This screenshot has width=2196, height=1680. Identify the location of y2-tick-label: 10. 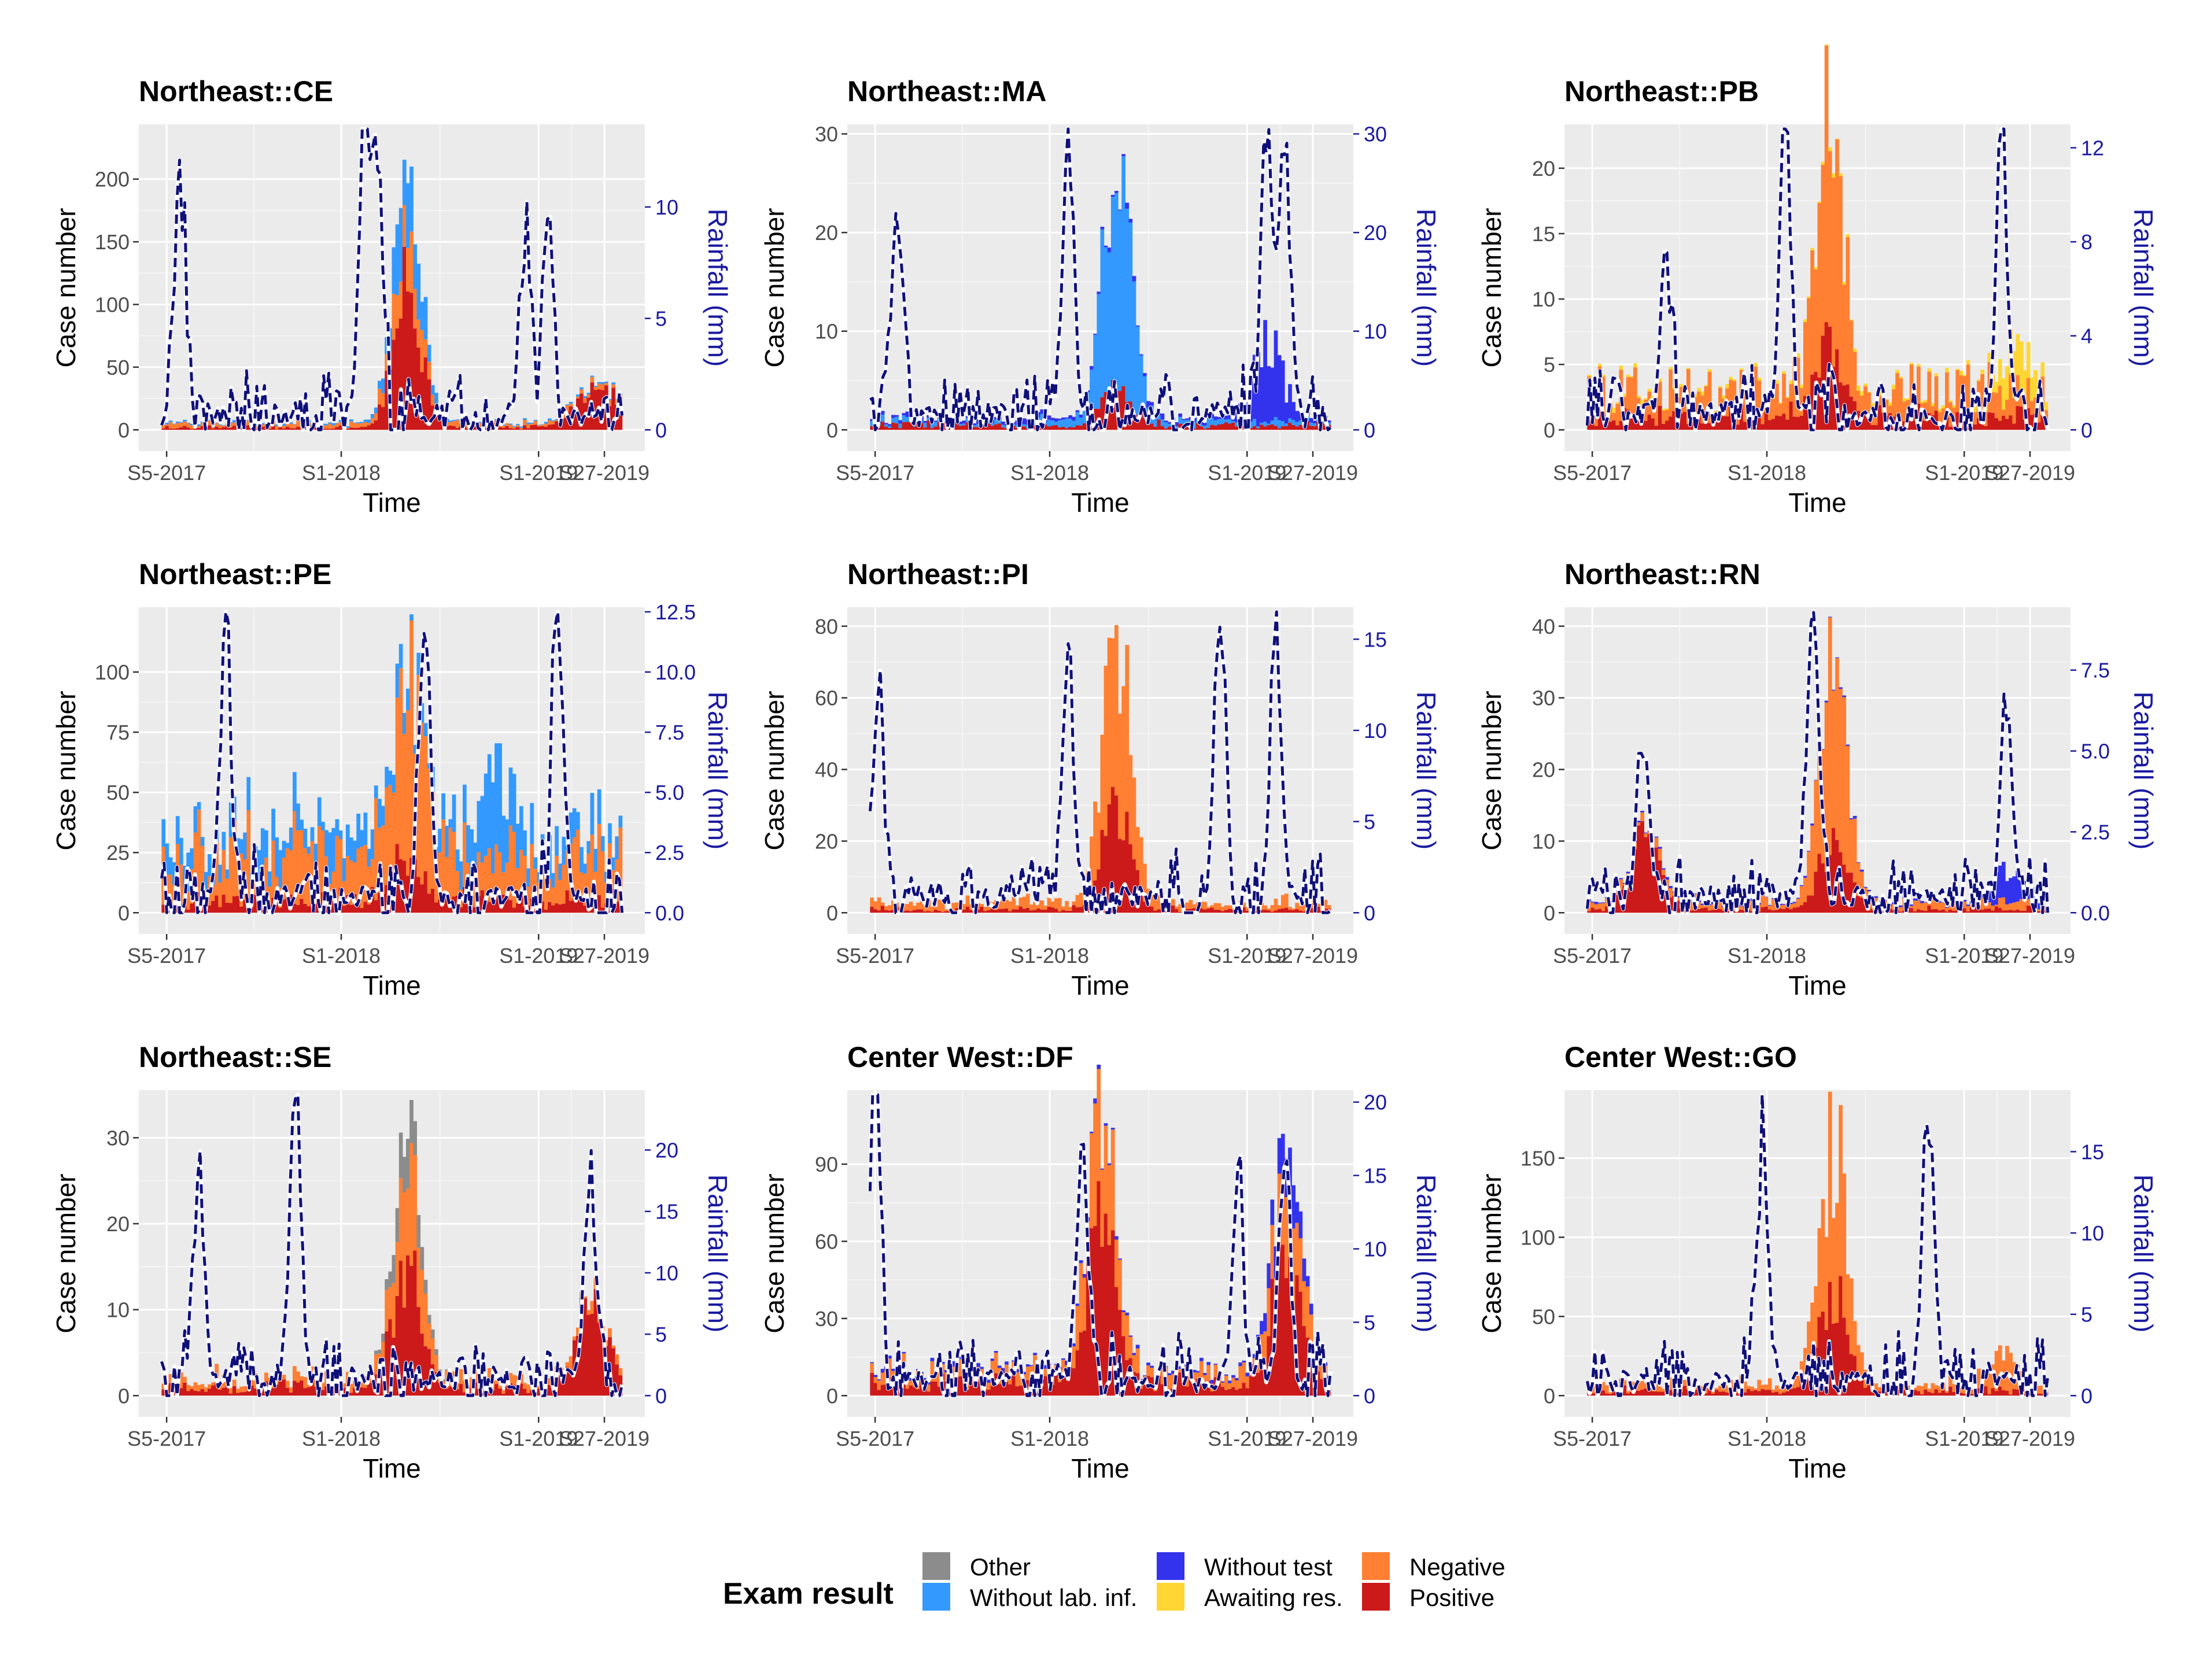
(1375, 1249).